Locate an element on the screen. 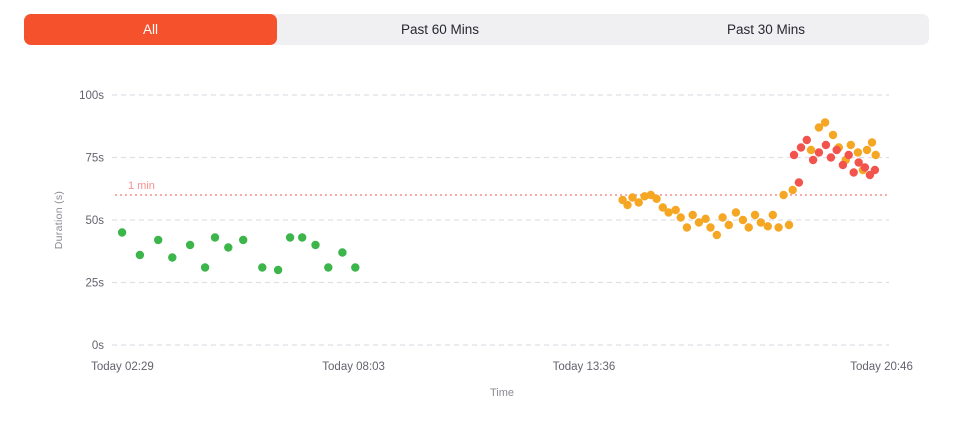 Image resolution: width=953 pixels, height=427 pixels. y-tick-label: 75s is located at coordinates (94, 159).